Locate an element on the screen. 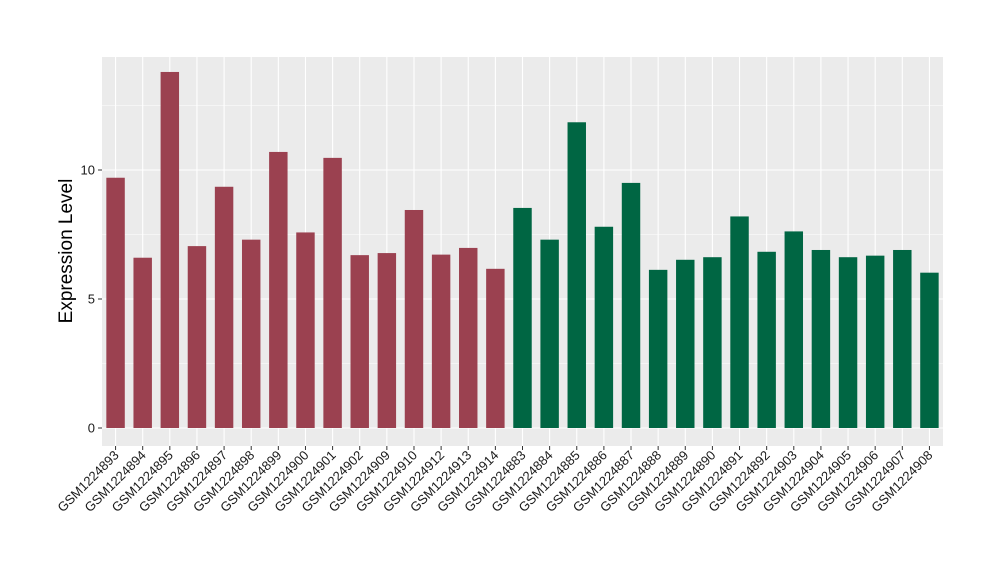 This screenshot has height=580, width=1000. y-axis-label: Expression Level is located at coordinates (66, 251).